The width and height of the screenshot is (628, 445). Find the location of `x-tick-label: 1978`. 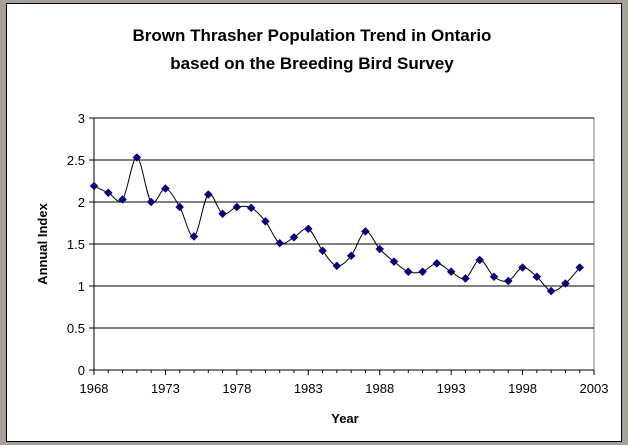

x-tick-label: 1978 is located at coordinates (236, 388).